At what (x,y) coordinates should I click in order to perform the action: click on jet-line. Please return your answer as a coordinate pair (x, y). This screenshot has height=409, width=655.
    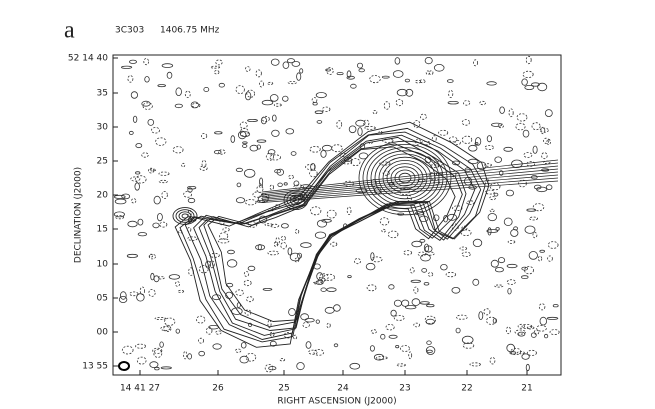
    Looking at the image, I should click on (410, 187).